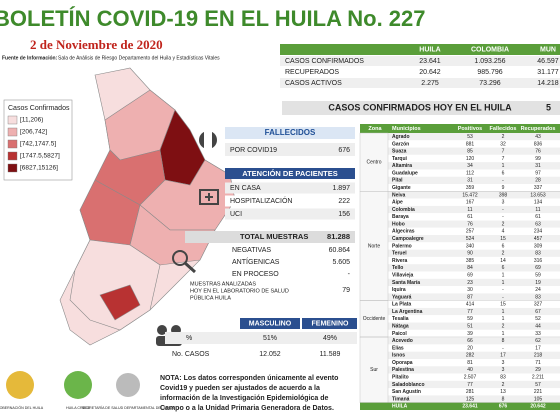 The image size is (560, 420). I want to click on summary-value: 20.642, so click(430, 72).